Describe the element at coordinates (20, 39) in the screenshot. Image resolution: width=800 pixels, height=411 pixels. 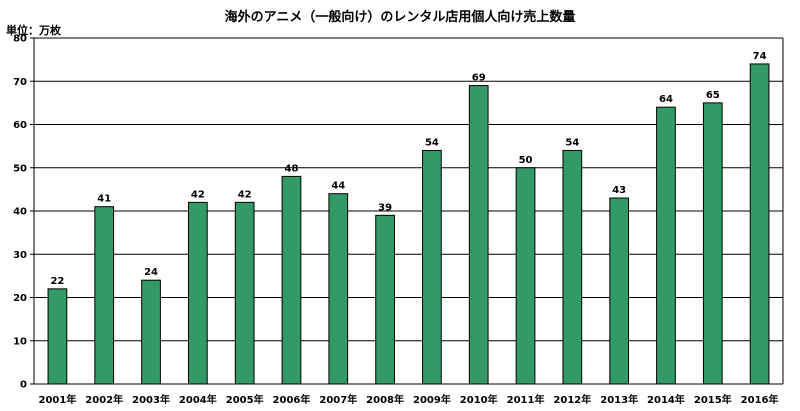
I see `y-tick-label: 80` at that location.